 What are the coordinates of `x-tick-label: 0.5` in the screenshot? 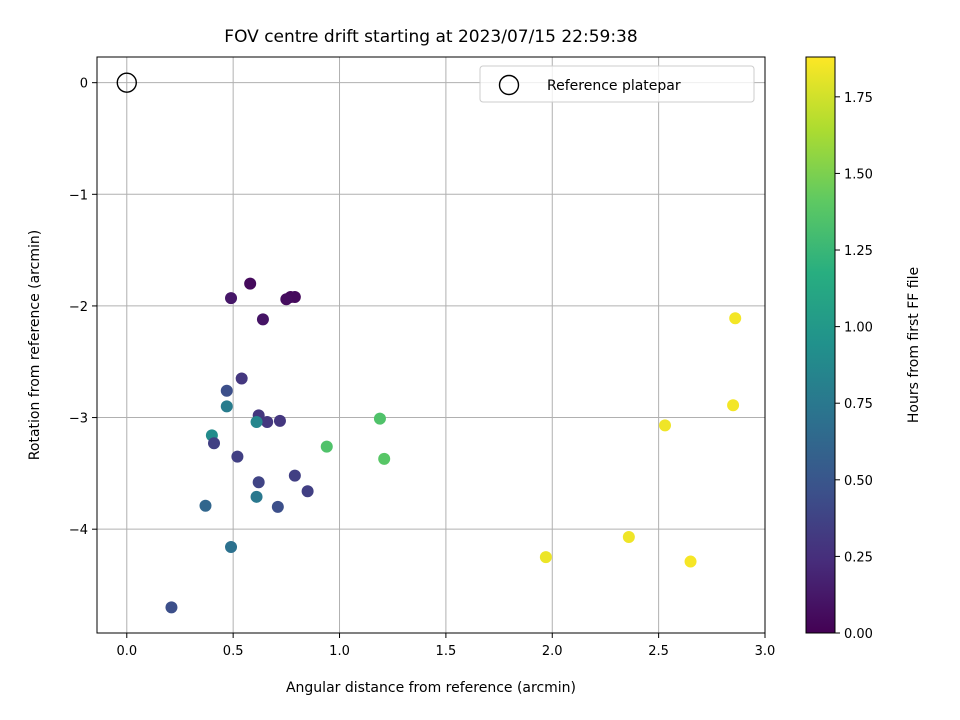 It's located at (233, 651).